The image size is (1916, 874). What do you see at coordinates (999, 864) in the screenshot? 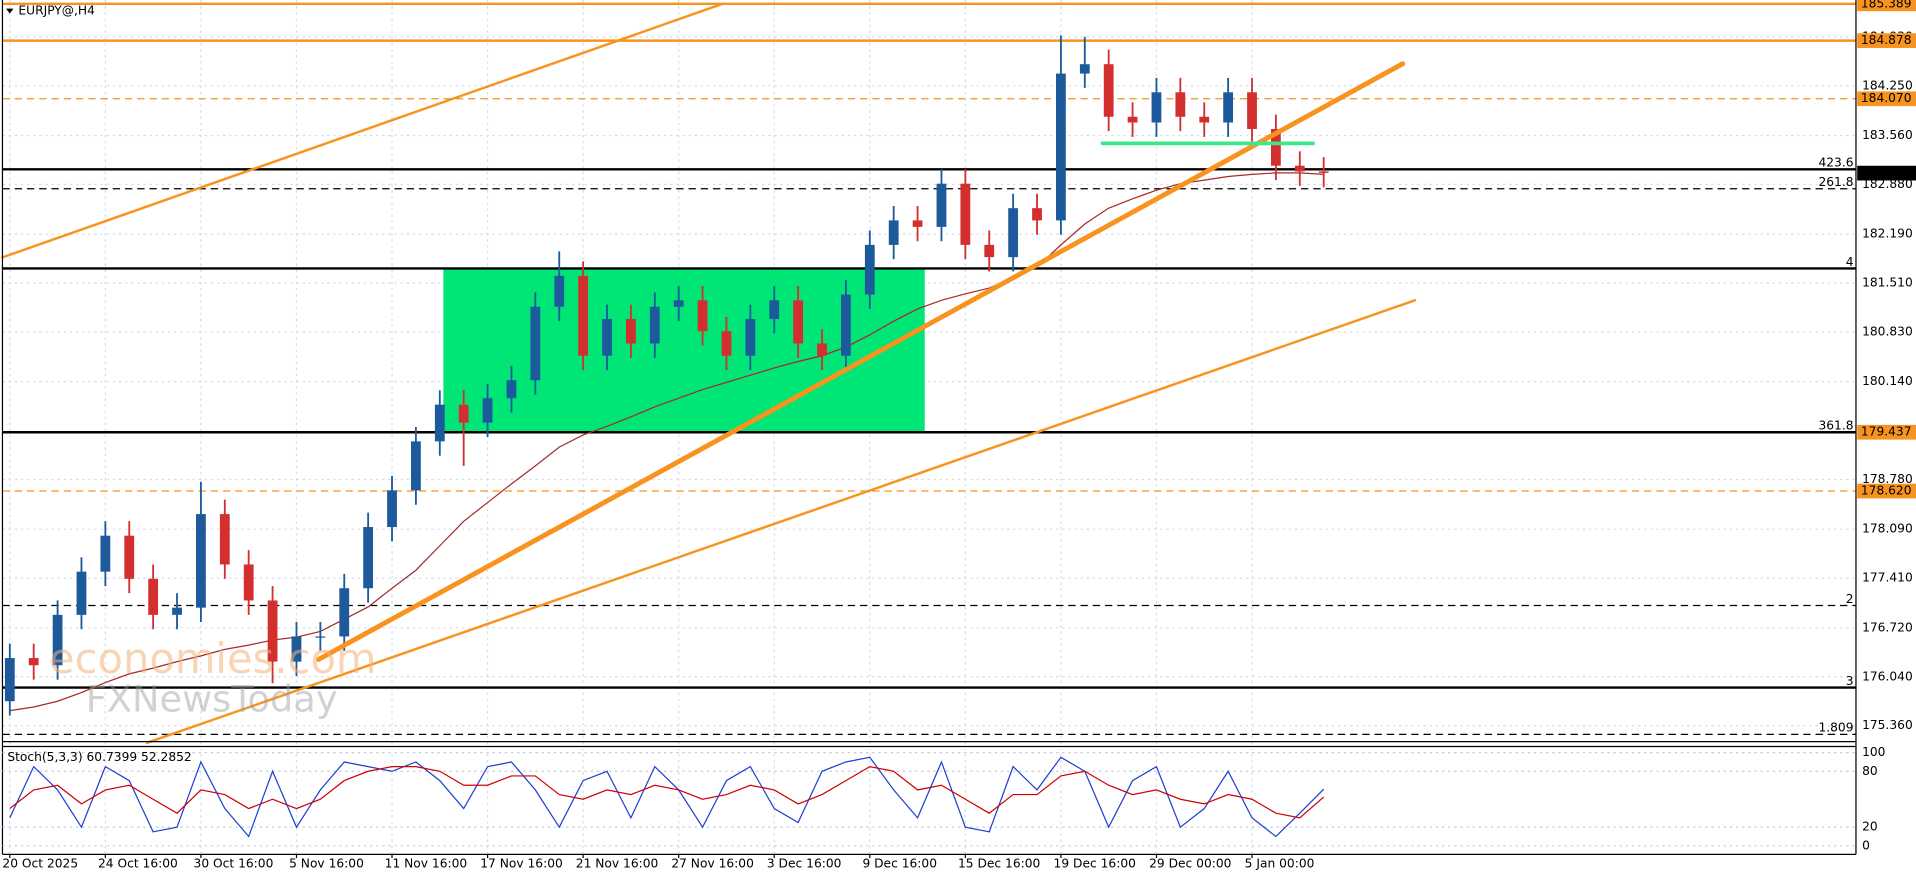
I see `x-tick-label: 15 Dec 16:00` at bounding box center [999, 864].